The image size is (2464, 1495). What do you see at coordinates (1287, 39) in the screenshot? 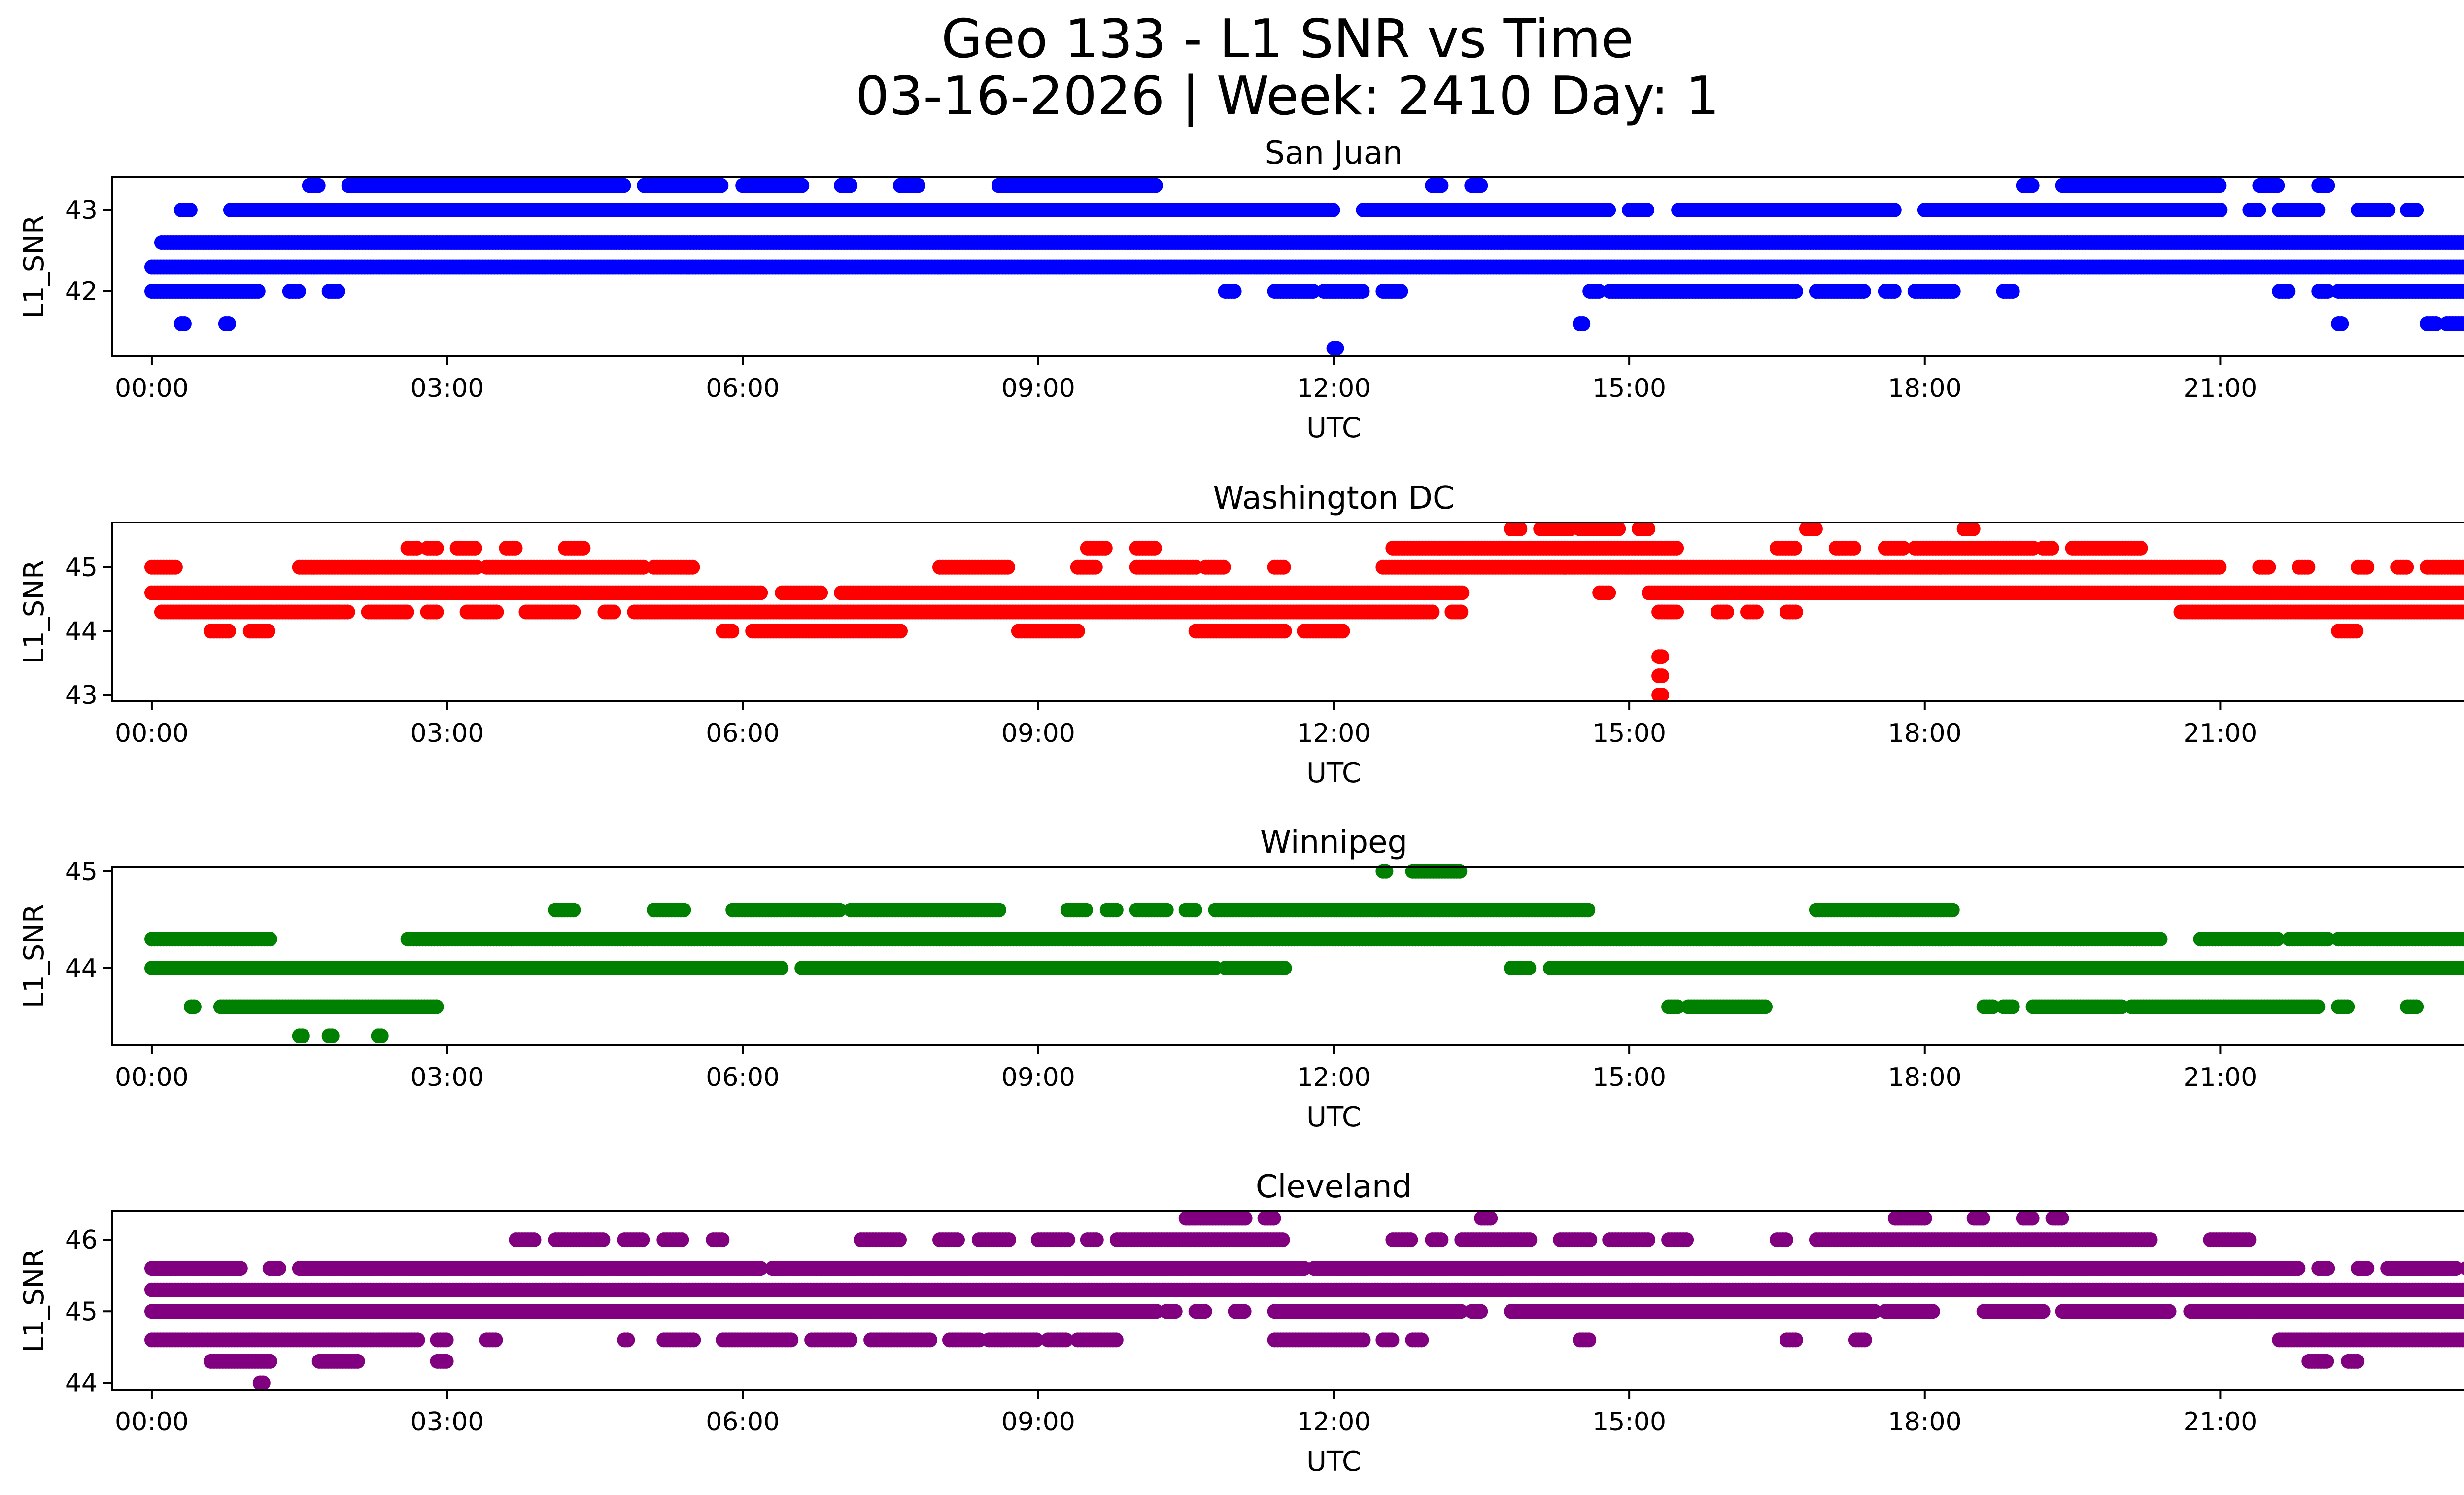
I see `figure-title-line1: Geo 133 - L1 SNR vs Time` at bounding box center [1287, 39].